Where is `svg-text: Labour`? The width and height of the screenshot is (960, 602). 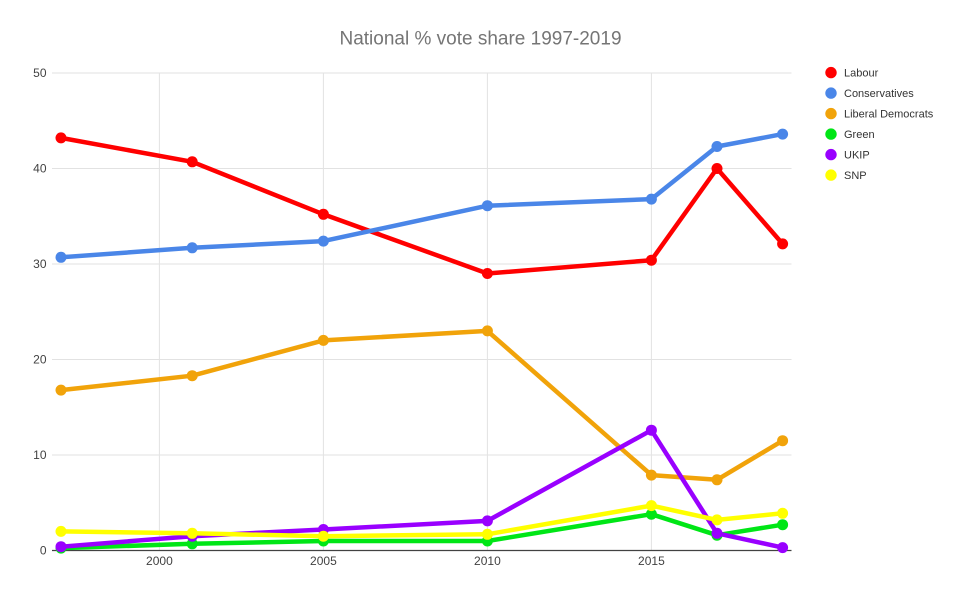 svg-text: Labour is located at coordinates (861, 74).